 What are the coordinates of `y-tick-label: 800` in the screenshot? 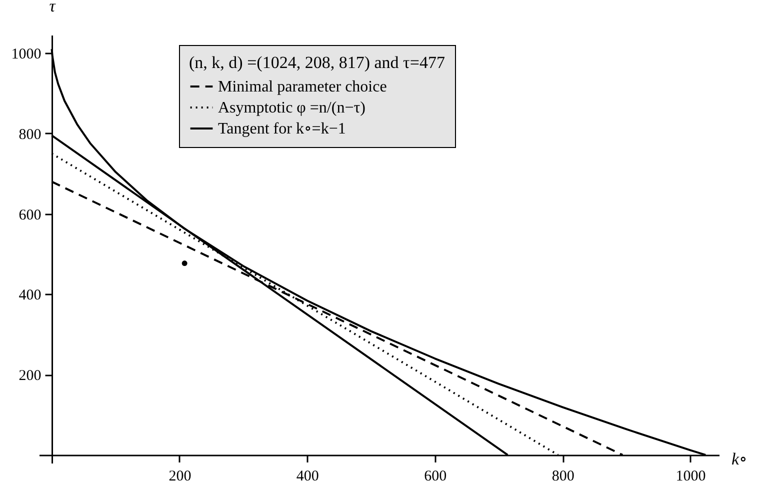 It's located at (30, 134).